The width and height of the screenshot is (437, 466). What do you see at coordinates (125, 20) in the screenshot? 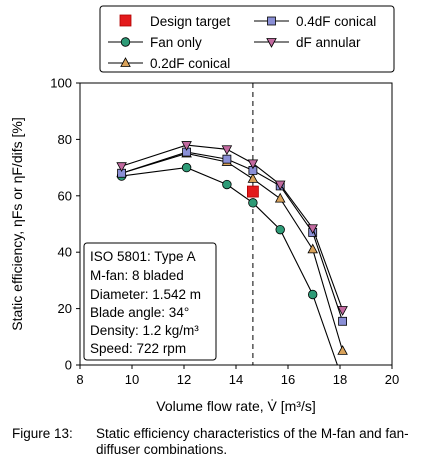
I see `legend-marker-design-target` at bounding box center [125, 20].